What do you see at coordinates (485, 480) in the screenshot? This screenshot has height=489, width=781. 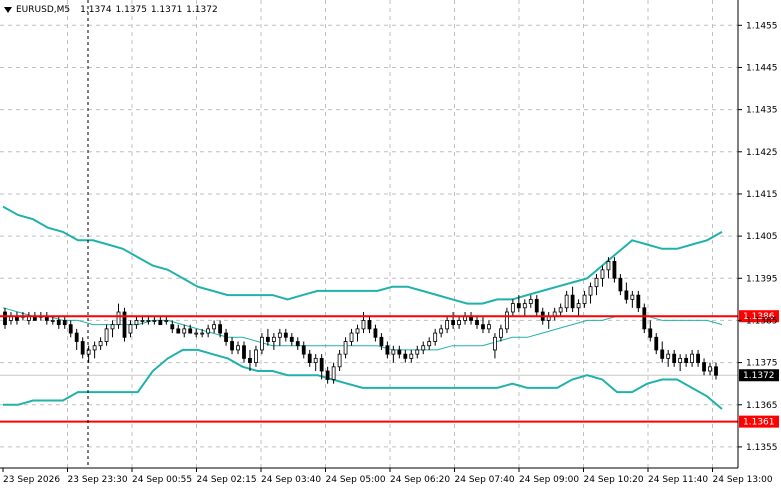 I see `time-label: 24 Sep 07:40` at bounding box center [485, 480].